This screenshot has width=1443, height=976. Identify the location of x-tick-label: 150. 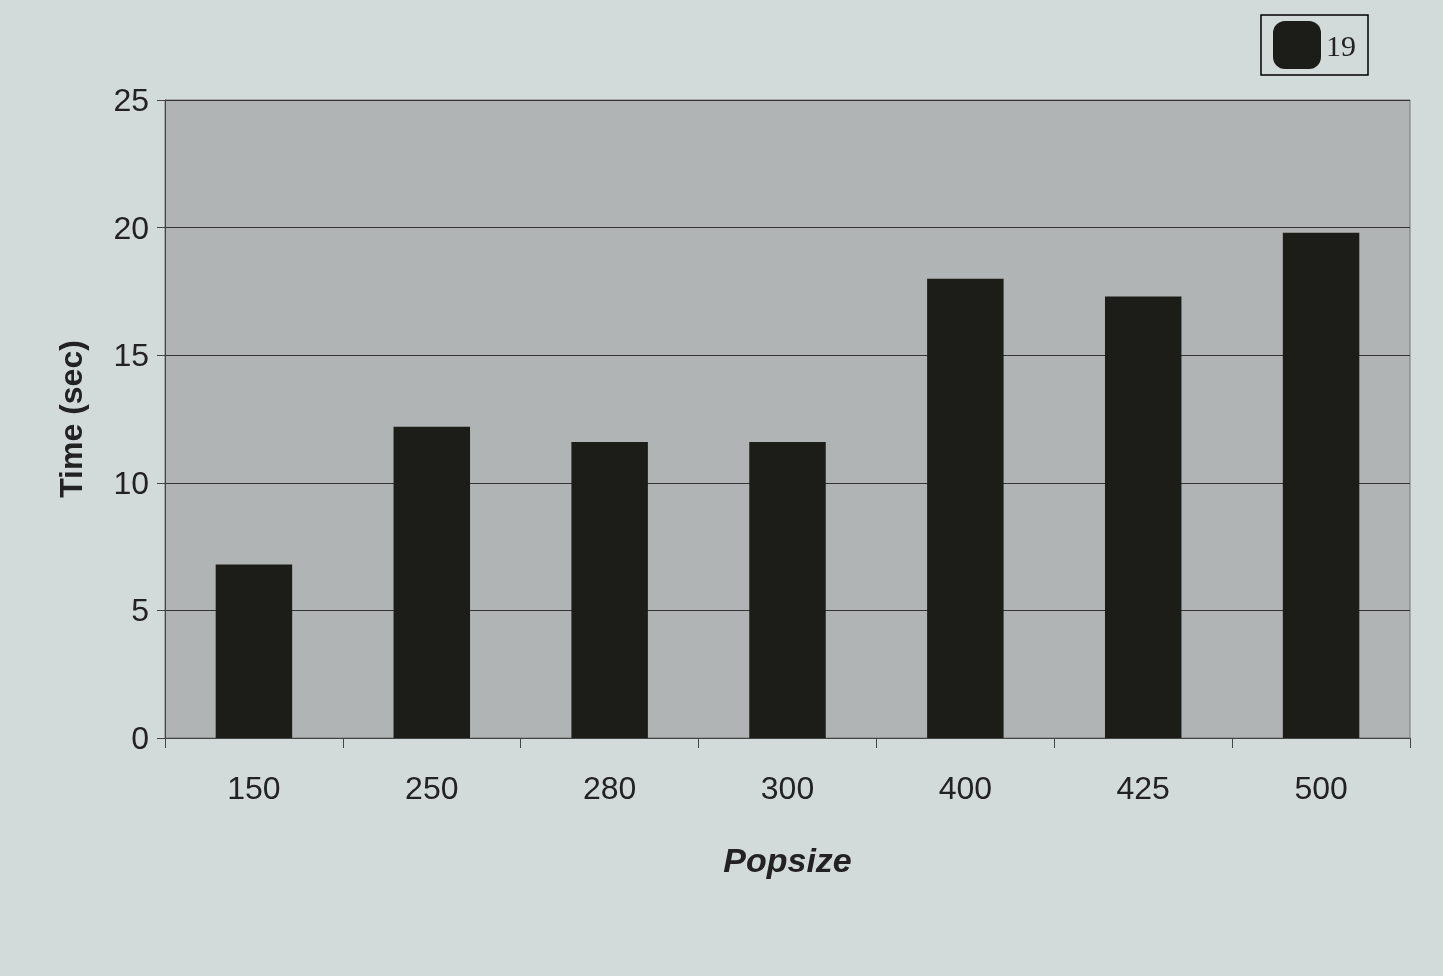
(254, 788).